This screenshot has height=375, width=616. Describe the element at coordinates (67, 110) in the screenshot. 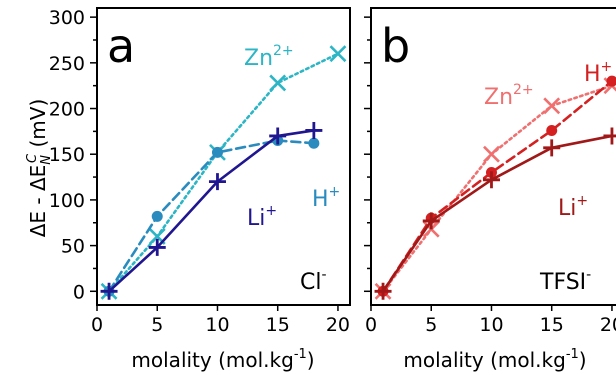

I see `panel-a-y-tick-label: 200` at that location.